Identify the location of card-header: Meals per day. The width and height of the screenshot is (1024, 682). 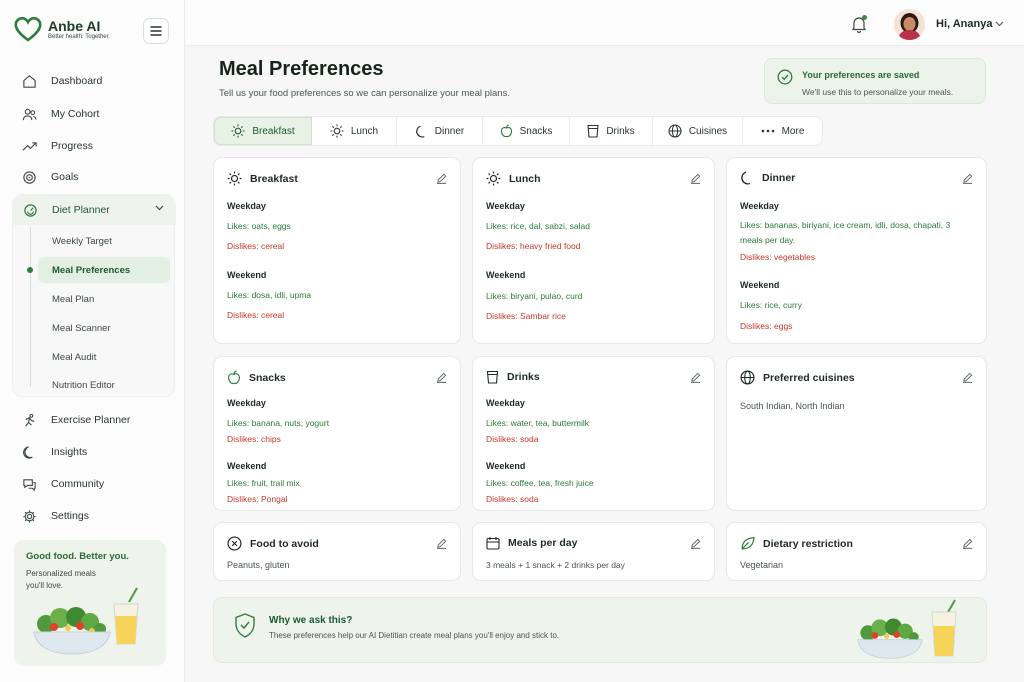
(531, 543).